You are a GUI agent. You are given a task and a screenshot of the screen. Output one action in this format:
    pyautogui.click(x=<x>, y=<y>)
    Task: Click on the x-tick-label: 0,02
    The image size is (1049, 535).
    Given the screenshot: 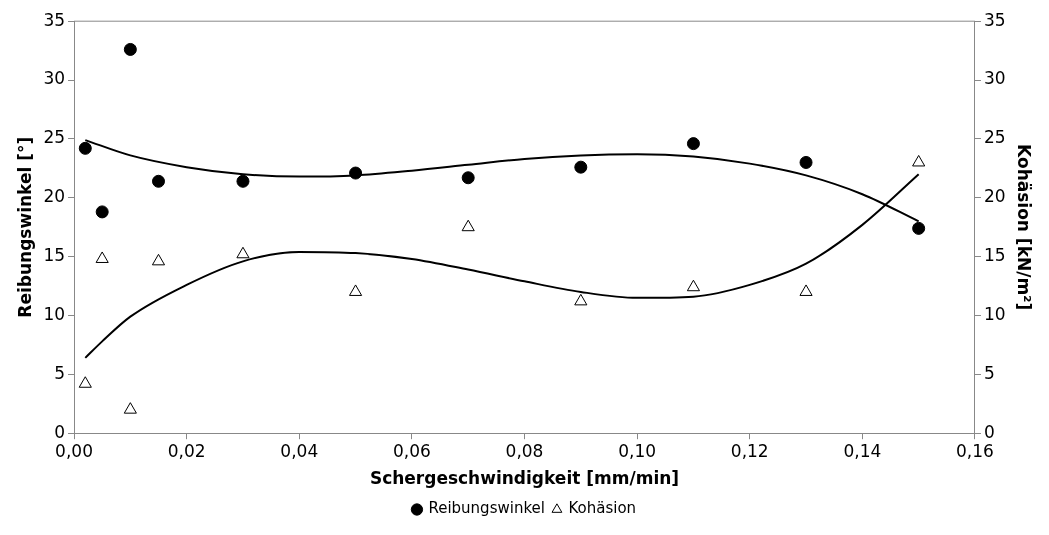 What is the action you would take?
    pyautogui.click(x=186, y=450)
    